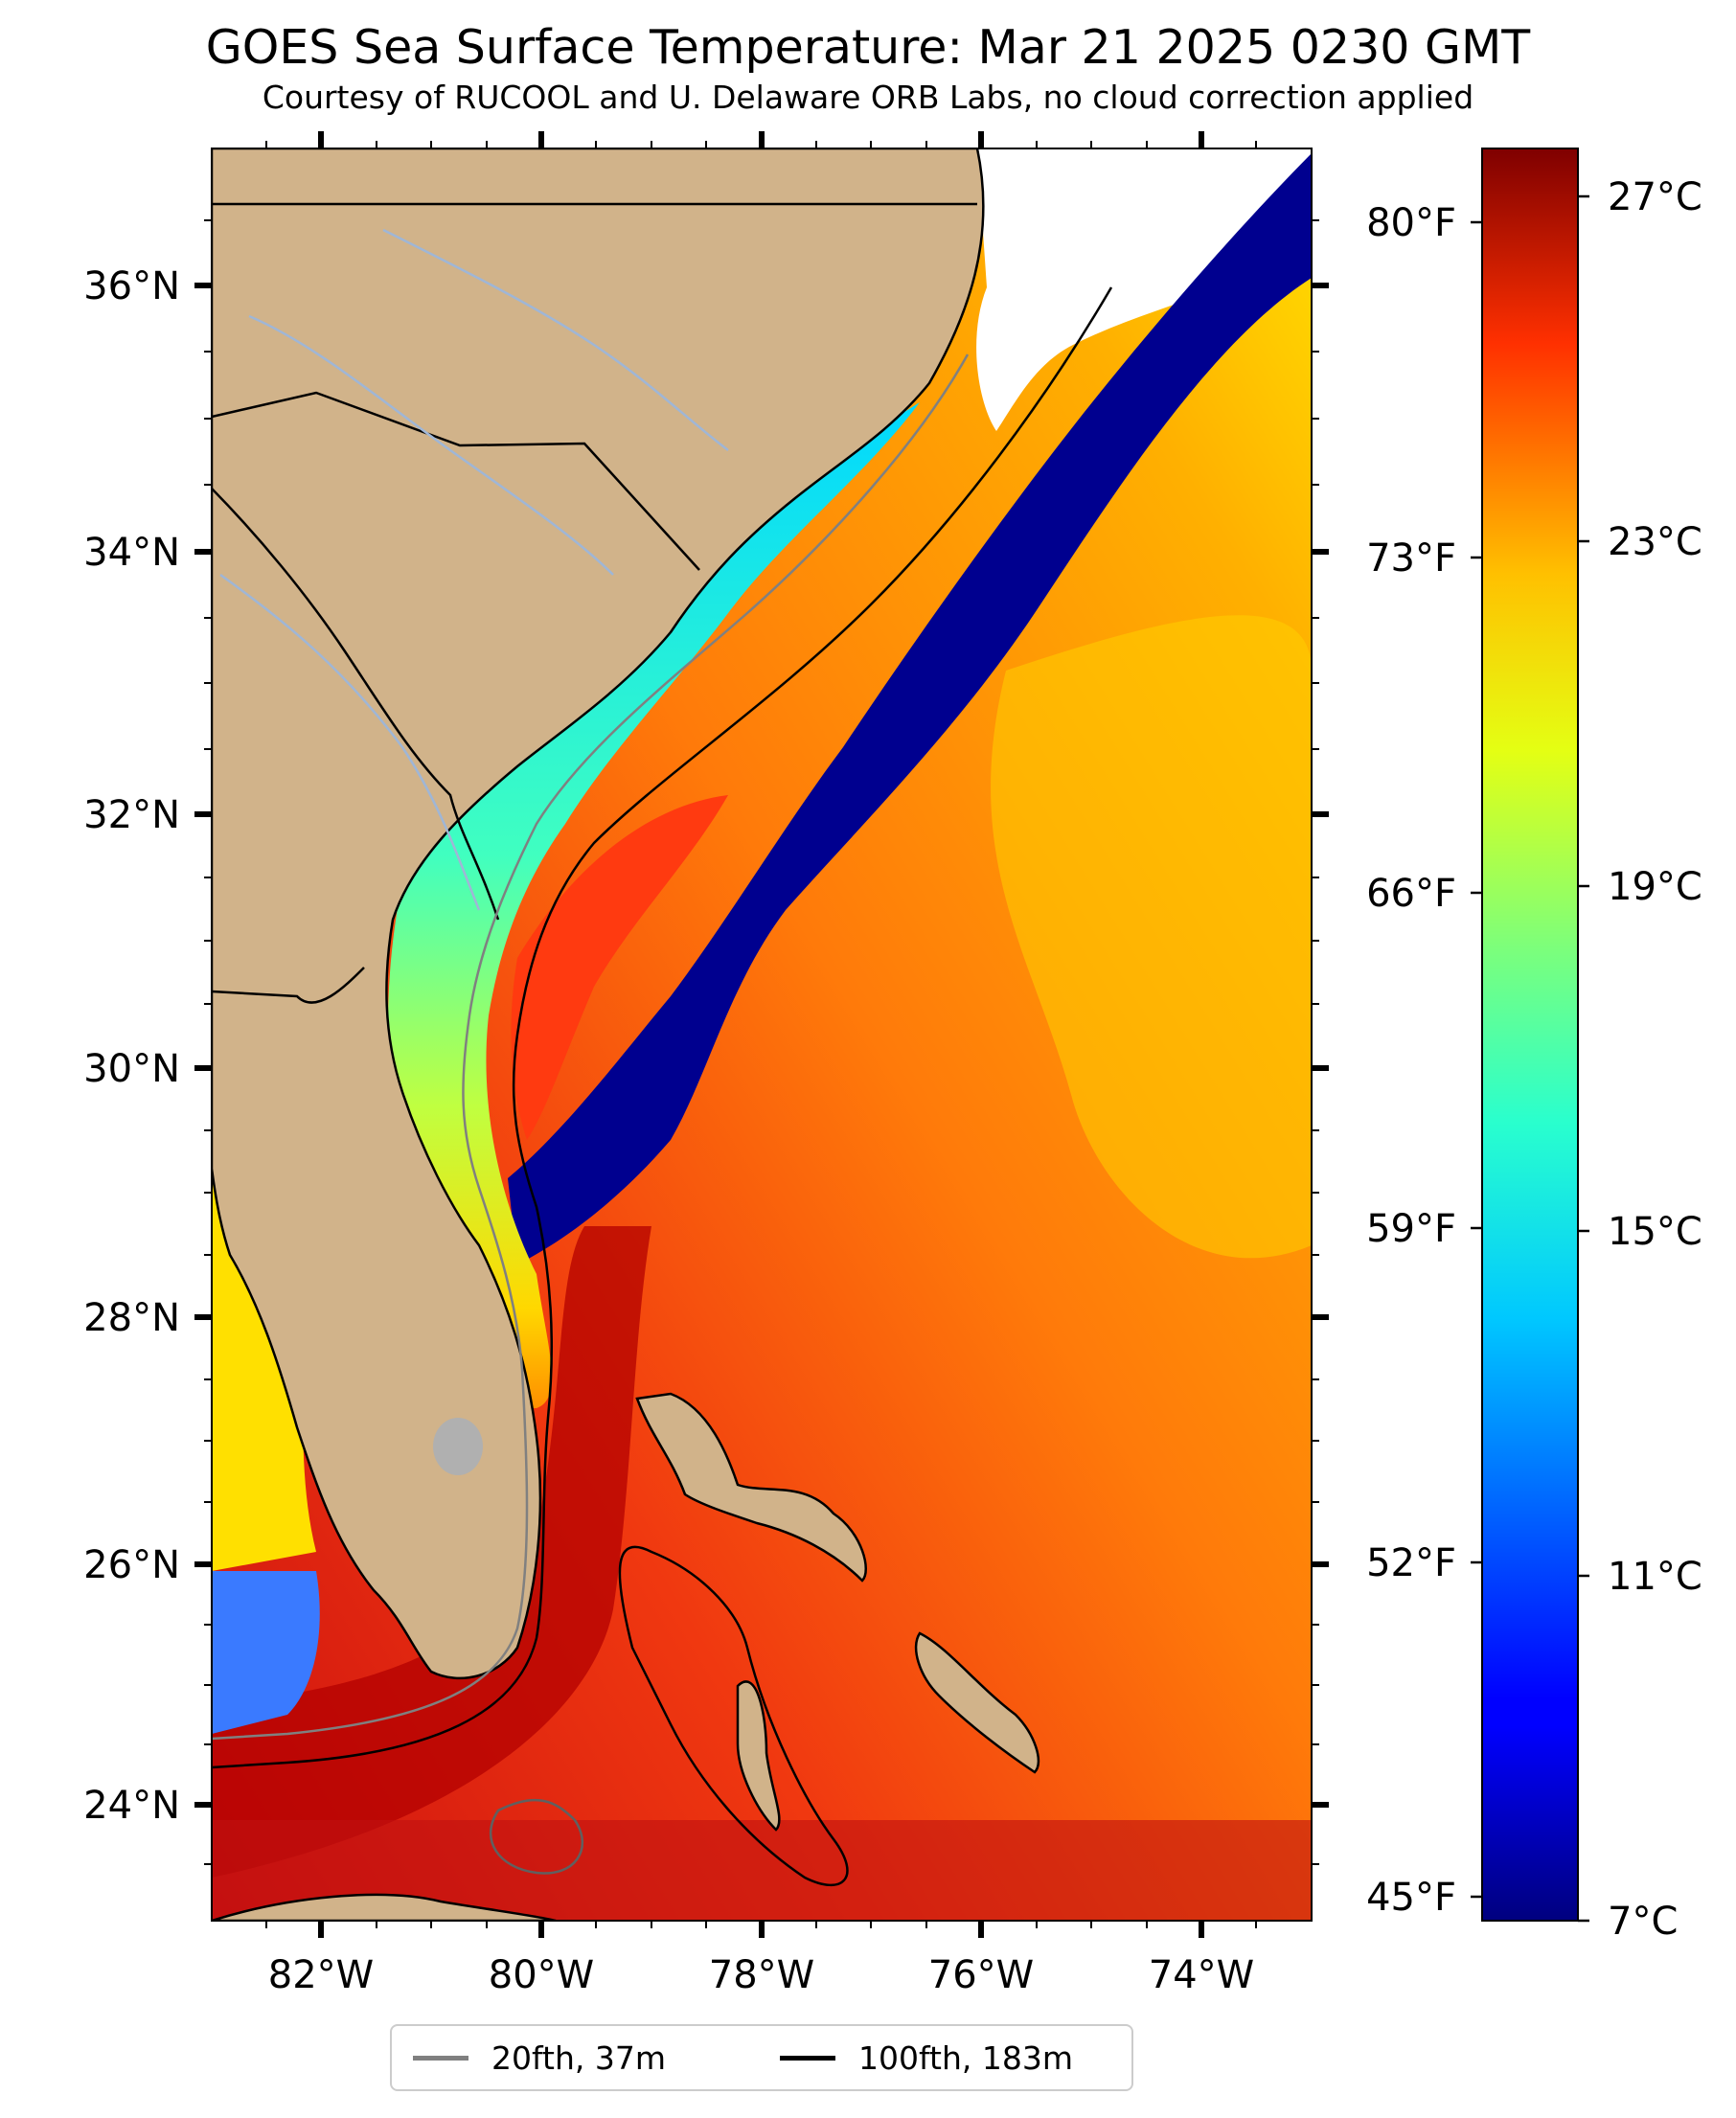 The image size is (1736, 2118). I want to click on cloud-mask, so click(1144, 289).